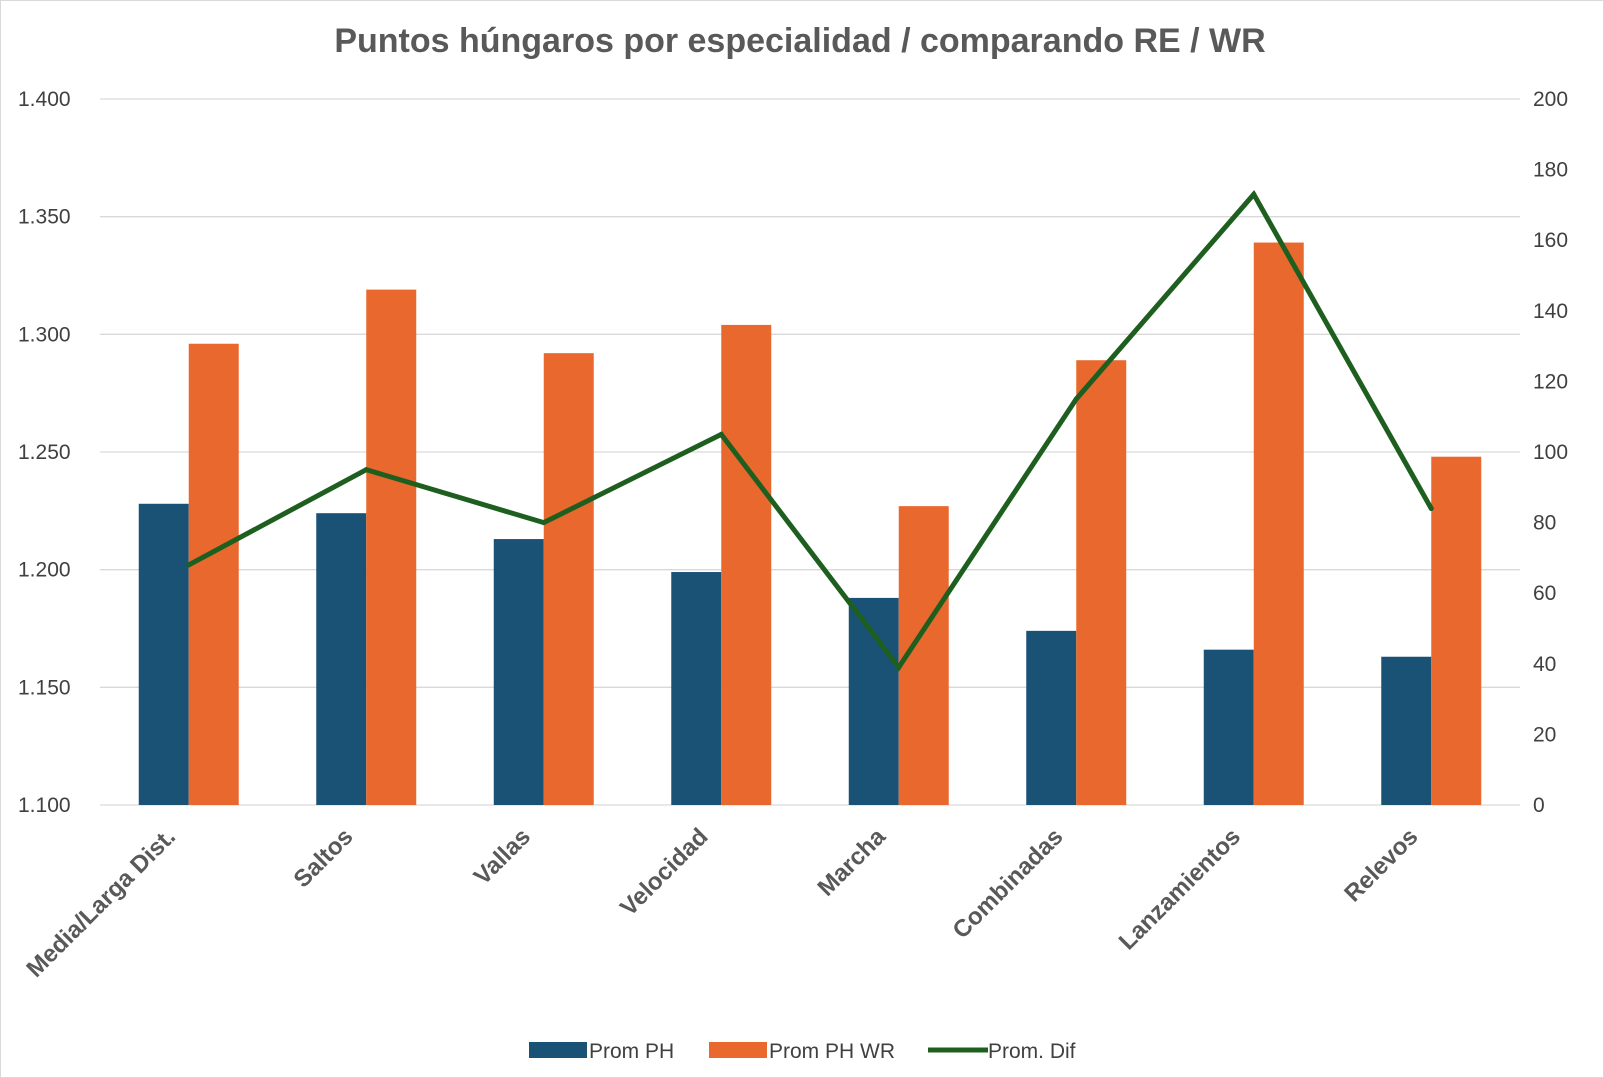  Describe the element at coordinates (832, 1051) in the screenshot. I see `legend-label: Prom PH WR` at that location.